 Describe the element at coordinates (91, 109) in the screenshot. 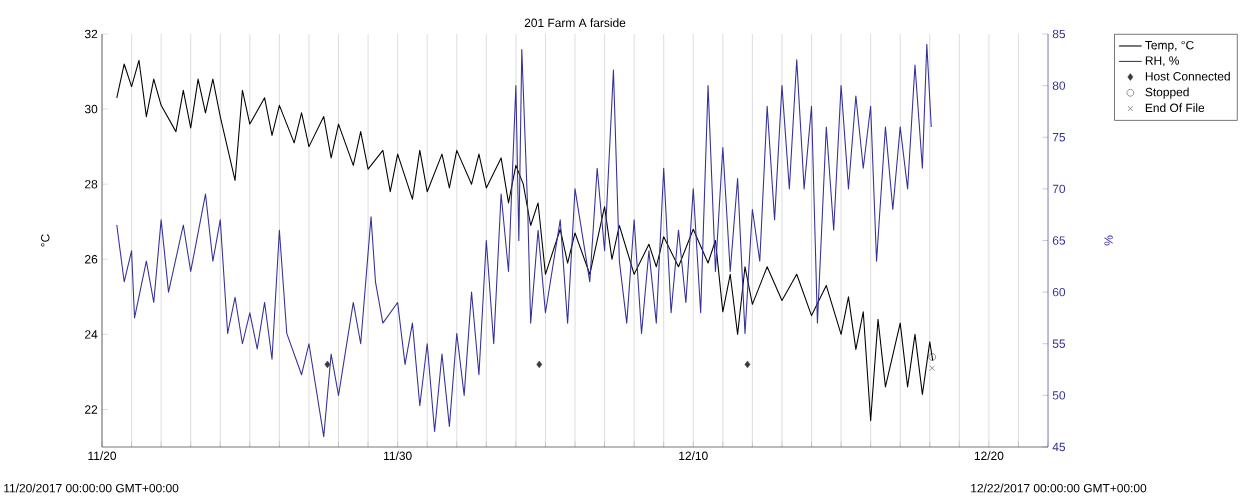

I see `y-tick-label: 30` at that location.